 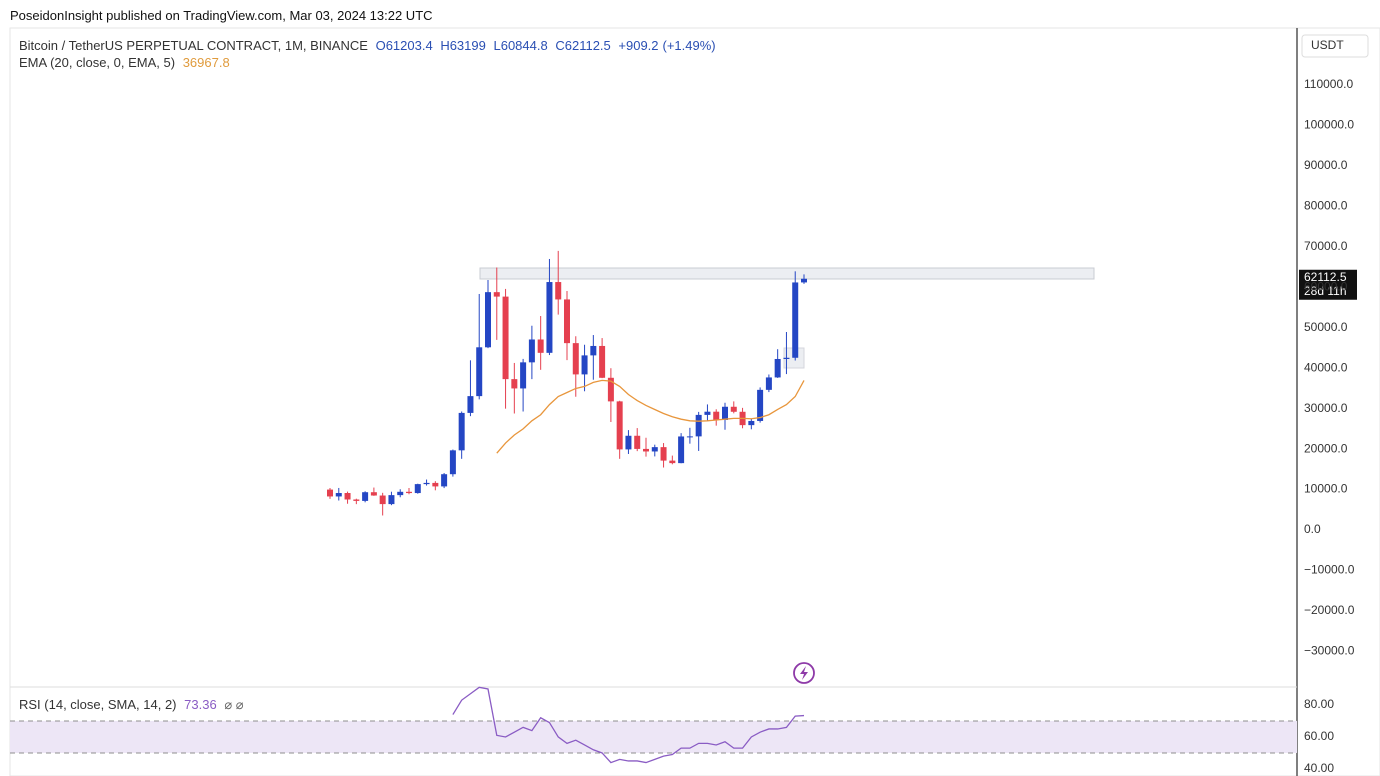 I want to click on lightning-icon, so click(x=804, y=673).